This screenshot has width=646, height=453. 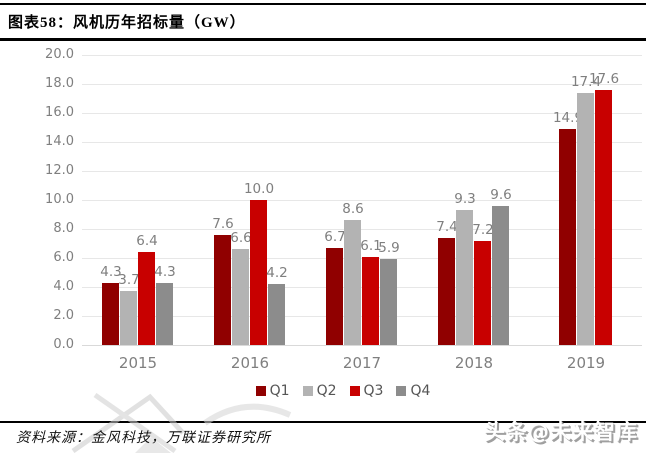 What do you see at coordinates (59, 141) in the screenshot?
I see `y-axis-tick: 14.0` at bounding box center [59, 141].